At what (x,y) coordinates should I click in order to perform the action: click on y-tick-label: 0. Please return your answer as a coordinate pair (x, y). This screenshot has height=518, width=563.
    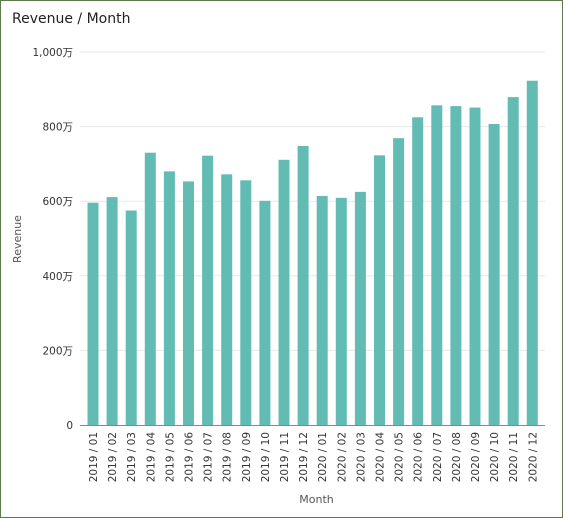
    Looking at the image, I should click on (69, 426).